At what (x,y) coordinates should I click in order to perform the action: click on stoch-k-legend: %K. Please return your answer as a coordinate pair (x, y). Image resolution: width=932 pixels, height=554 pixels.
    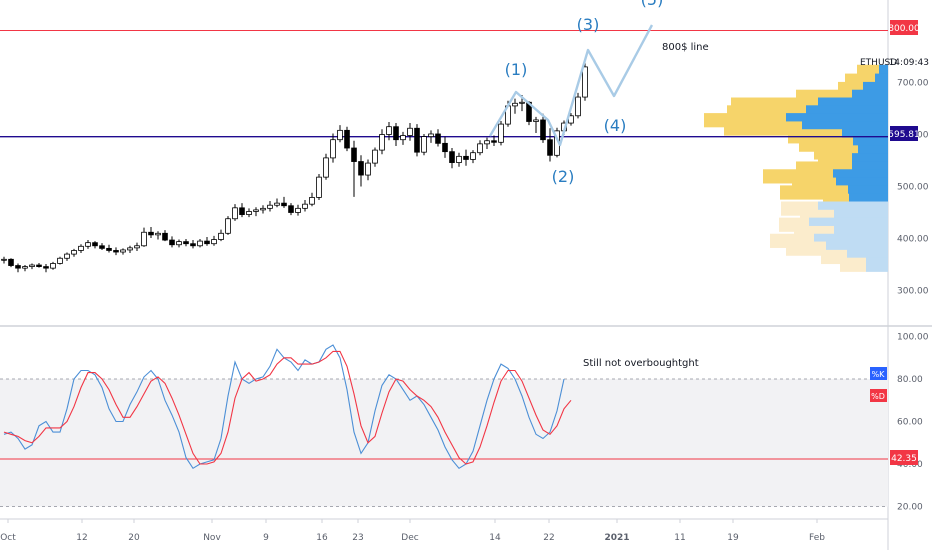
    Looking at the image, I should click on (879, 374).